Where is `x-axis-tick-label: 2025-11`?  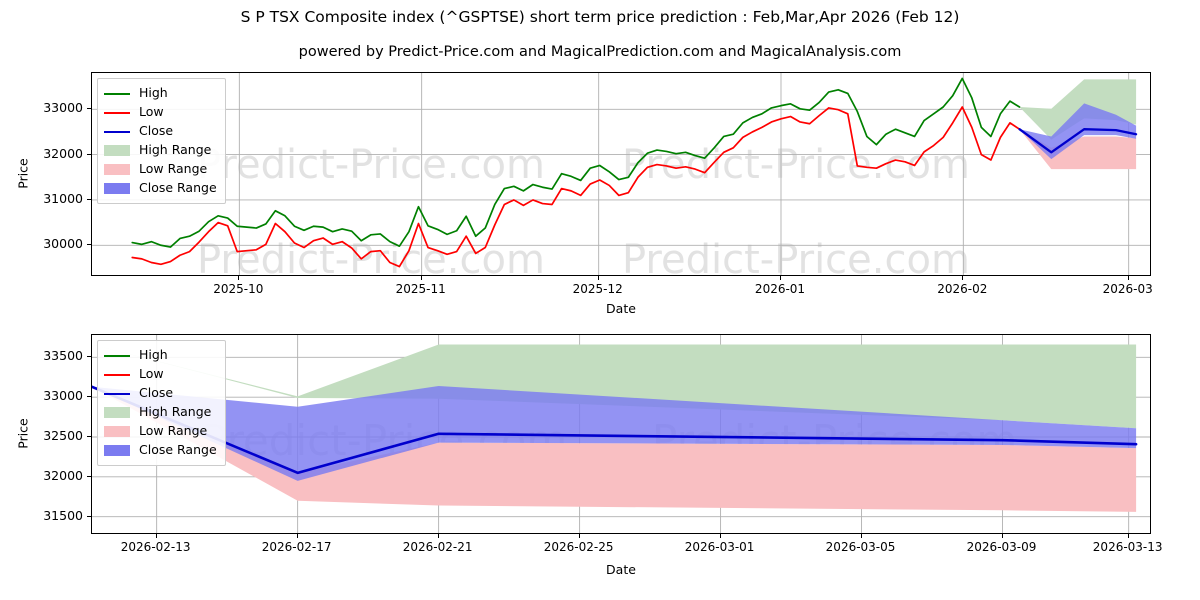
x-axis-tick-label: 2025-11 is located at coordinates (420, 289).